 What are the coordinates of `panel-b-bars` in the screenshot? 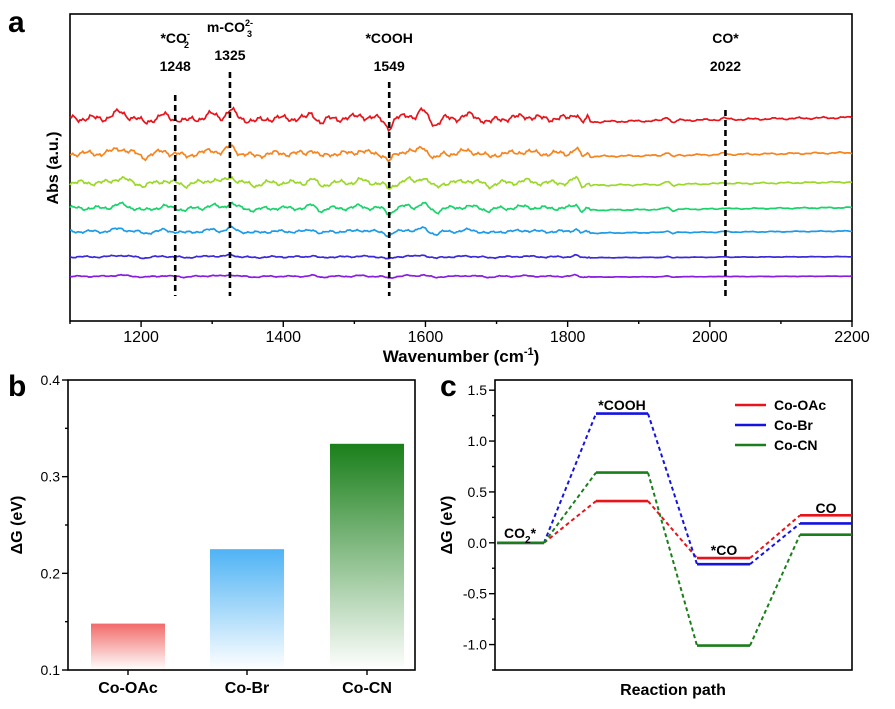 It's located at (247, 556).